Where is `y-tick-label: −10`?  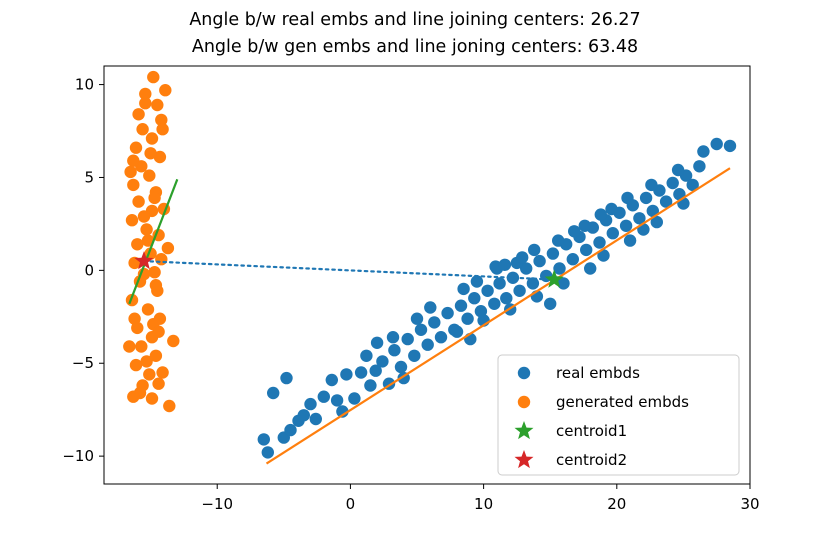
y-tick-label: −10 is located at coordinates (78, 456).